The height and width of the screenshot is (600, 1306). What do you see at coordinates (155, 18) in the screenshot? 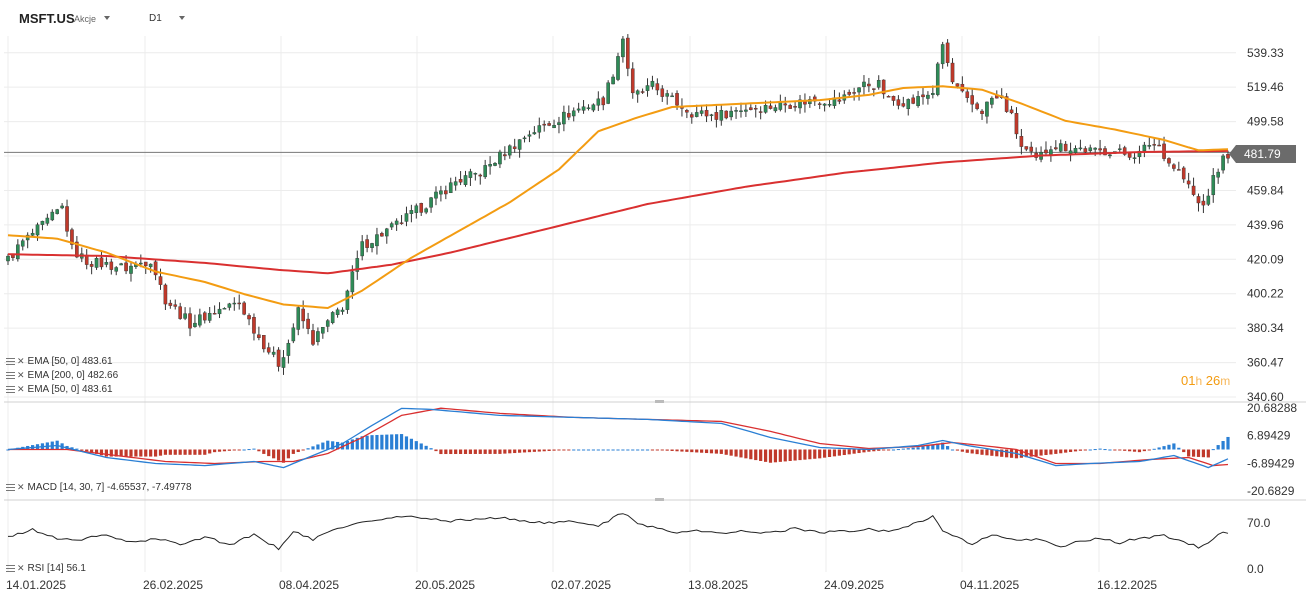
I see `timeframe-label: D1` at bounding box center [155, 18].